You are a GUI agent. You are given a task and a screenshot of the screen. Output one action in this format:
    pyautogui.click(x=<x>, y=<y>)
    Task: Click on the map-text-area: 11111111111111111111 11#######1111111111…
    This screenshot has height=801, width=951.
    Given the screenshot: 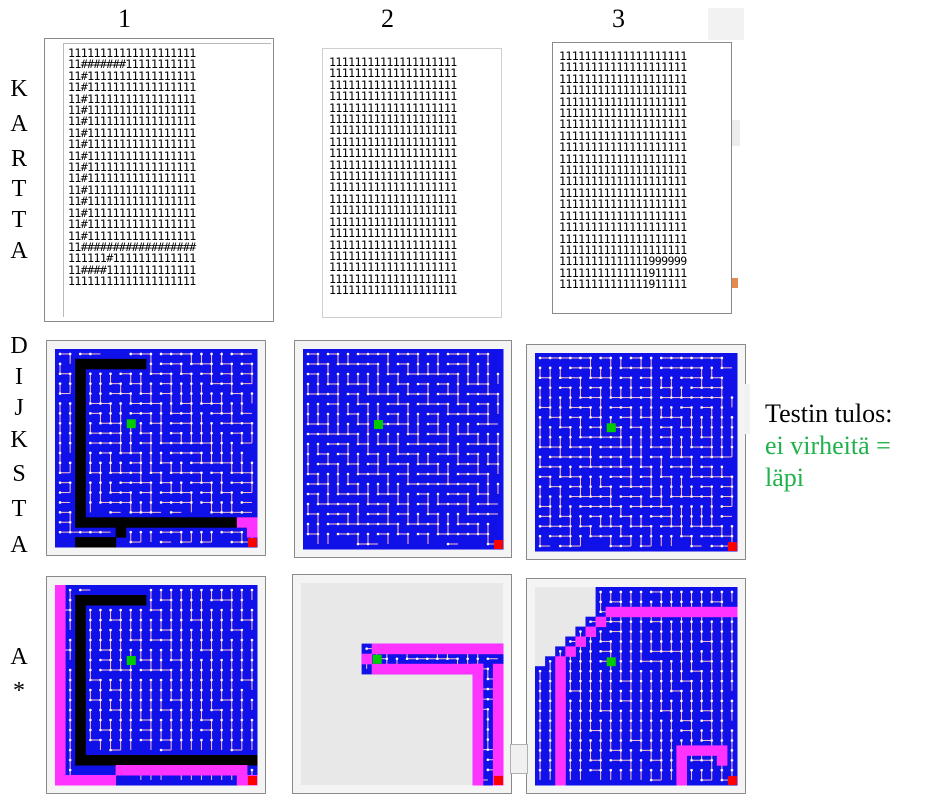 What is the action you would take?
    pyautogui.click(x=167, y=180)
    